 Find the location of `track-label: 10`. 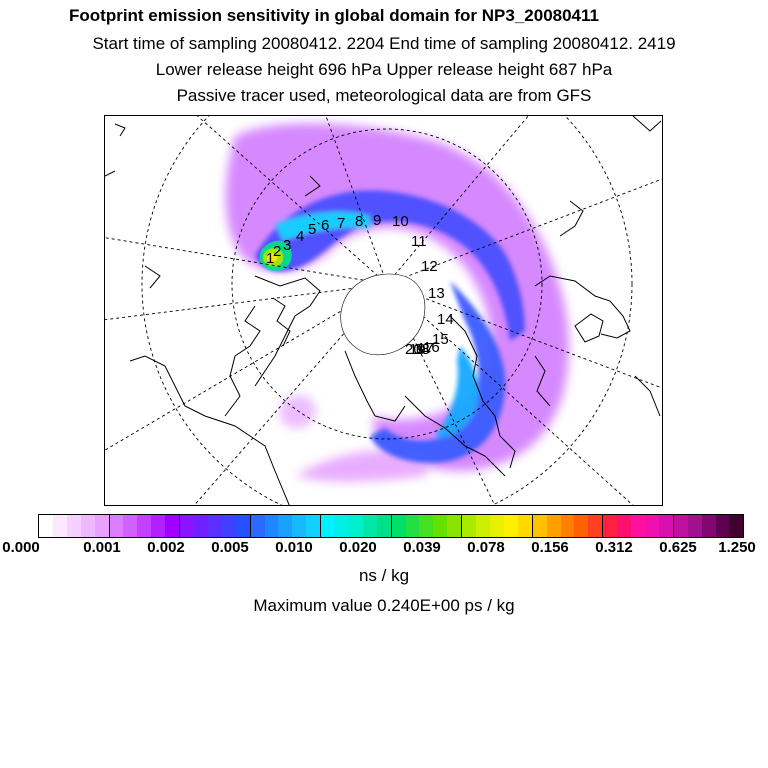

track-label: 10 is located at coordinates (400, 221).